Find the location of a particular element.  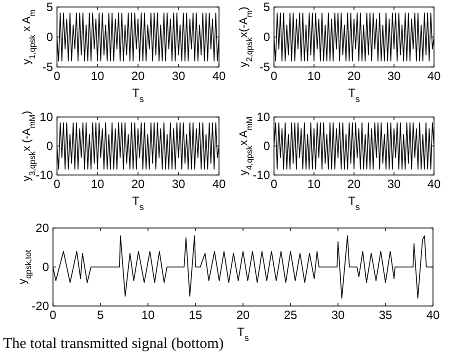

x-tick-label: 35 is located at coordinates (385, 315).